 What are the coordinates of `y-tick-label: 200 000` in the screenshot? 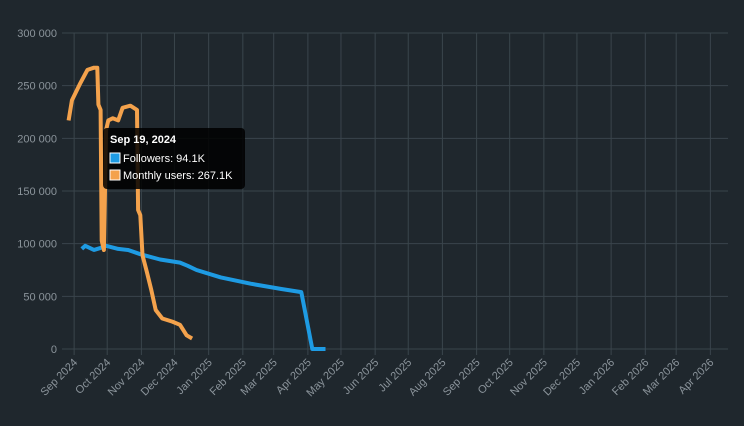 It's located at (37, 139).